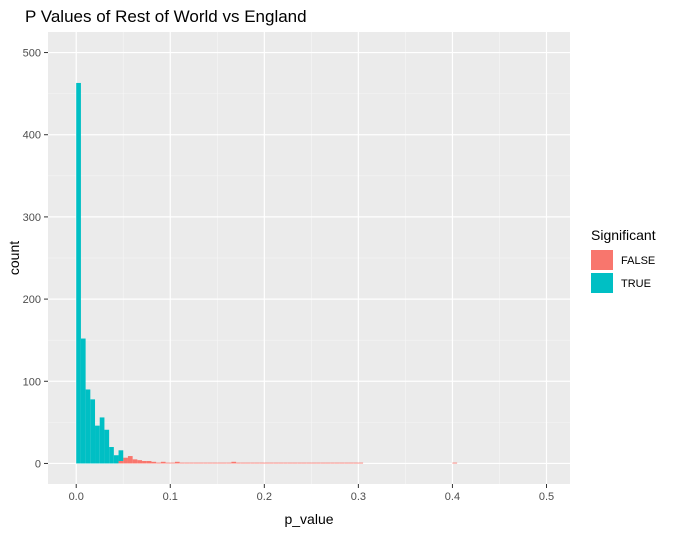 The height and width of the screenshot is (537, 674). Describe the element at coordinates (602, 260) in the screenshot. I see `legend-swatch-false` at that location.